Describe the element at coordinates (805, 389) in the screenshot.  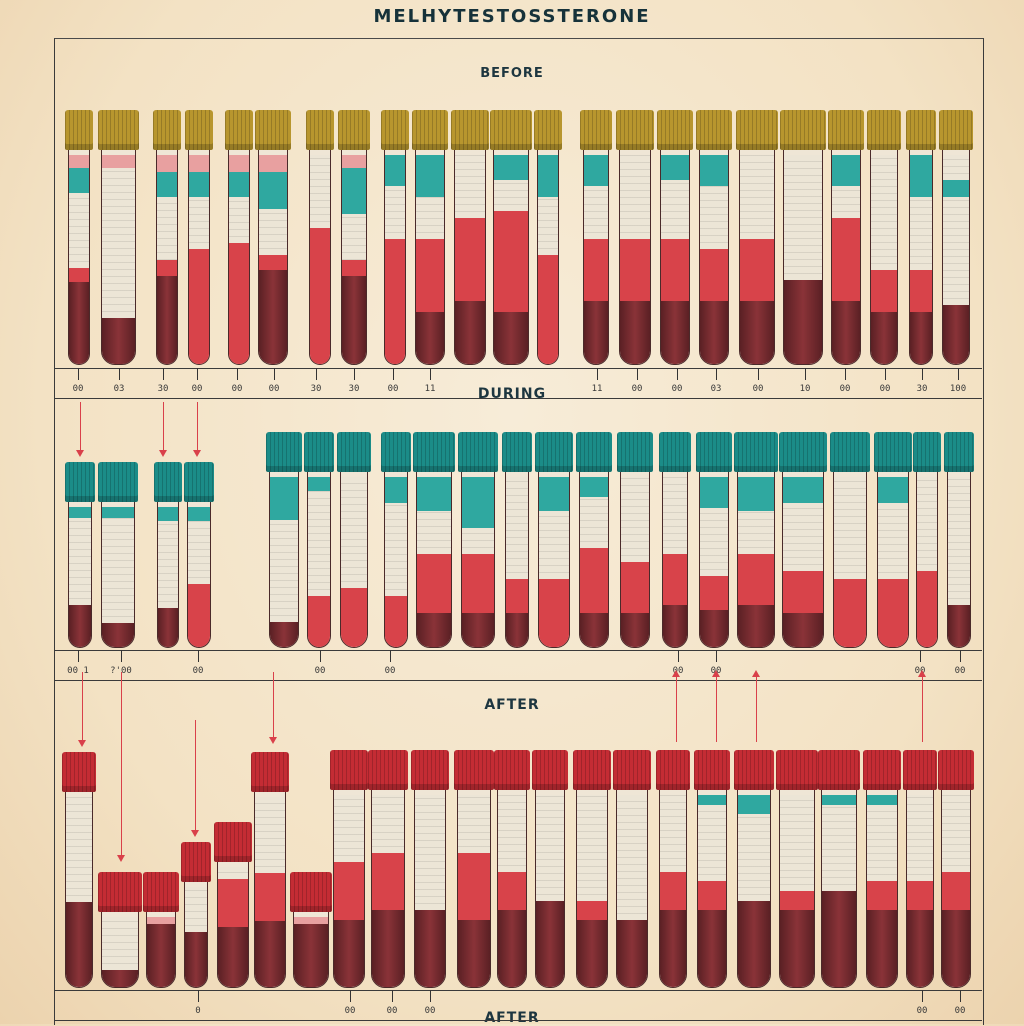
I see `axis-tick-label: 10` at that location.